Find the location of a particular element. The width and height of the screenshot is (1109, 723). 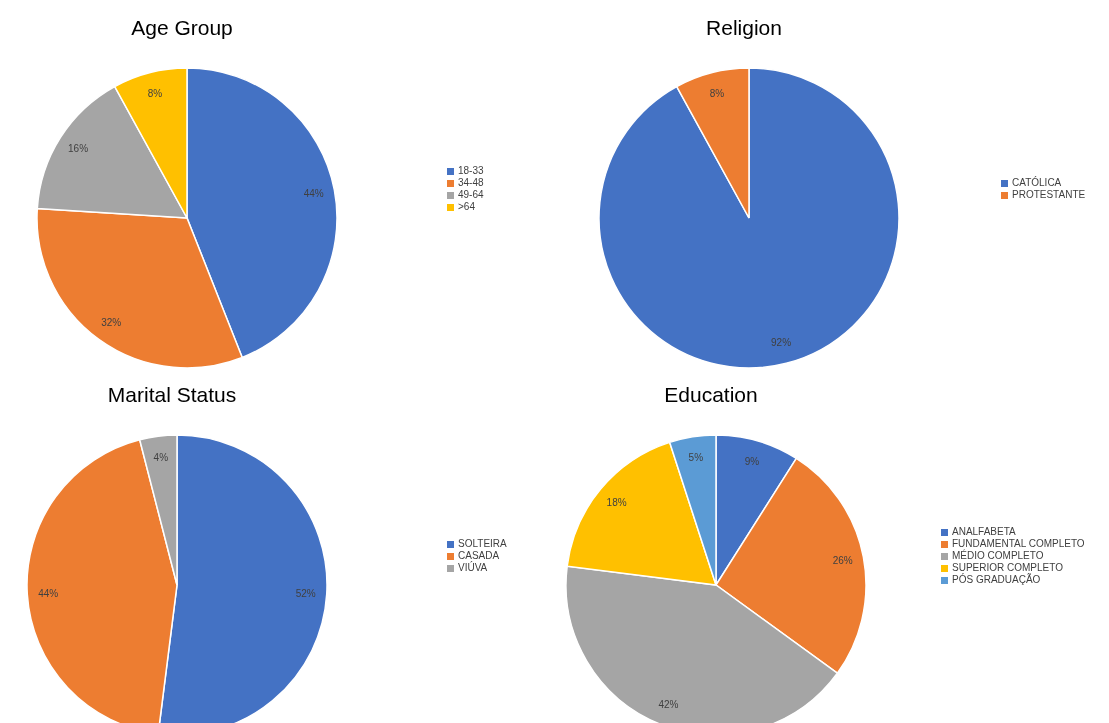

data-label: 18% is located at coordinates (616, 503).